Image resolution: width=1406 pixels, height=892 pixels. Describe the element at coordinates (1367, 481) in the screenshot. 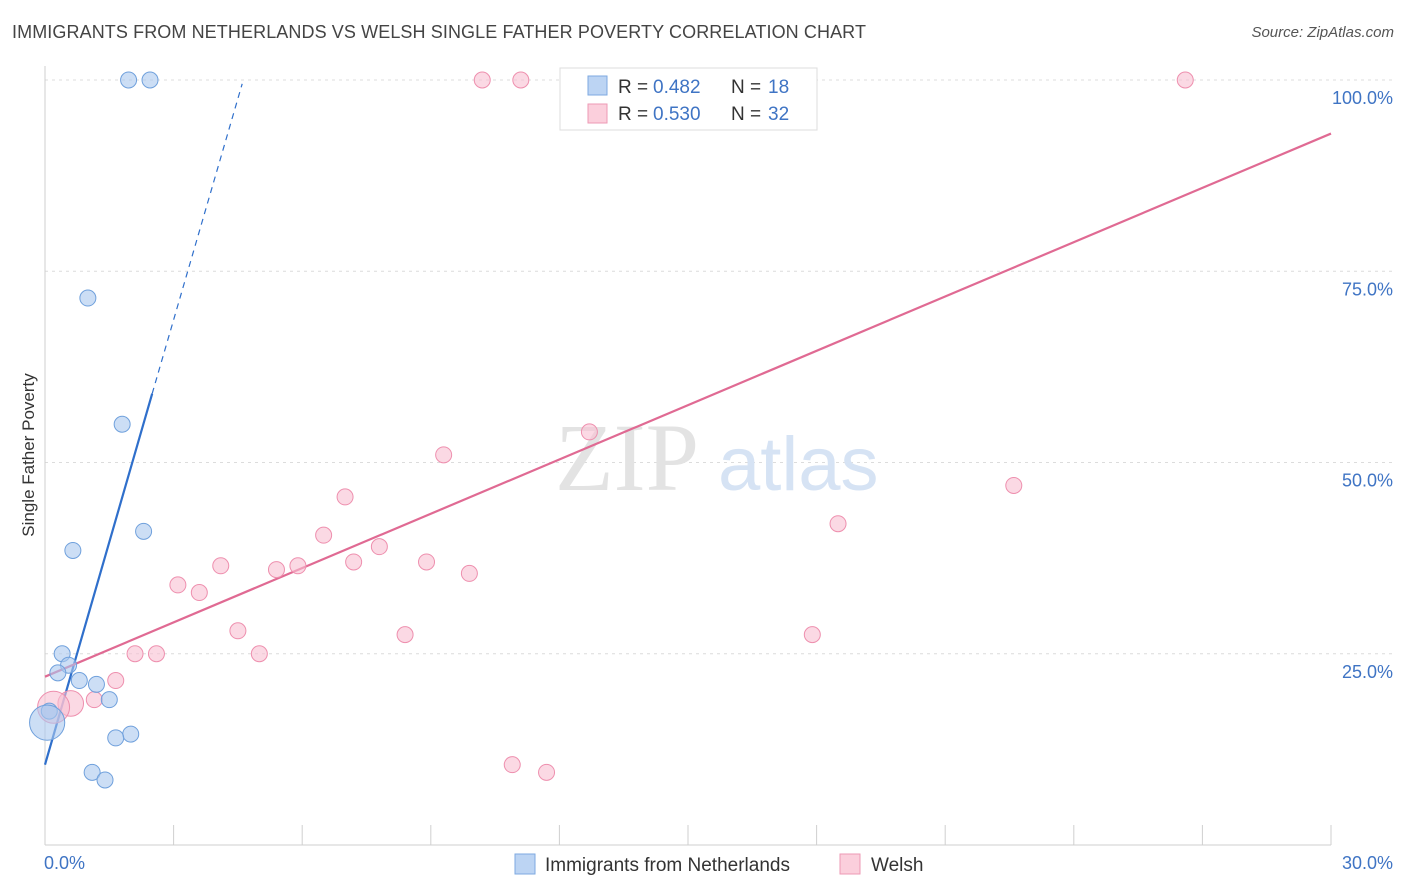

I see `y-tick-label-1: 50.0%` at that location.